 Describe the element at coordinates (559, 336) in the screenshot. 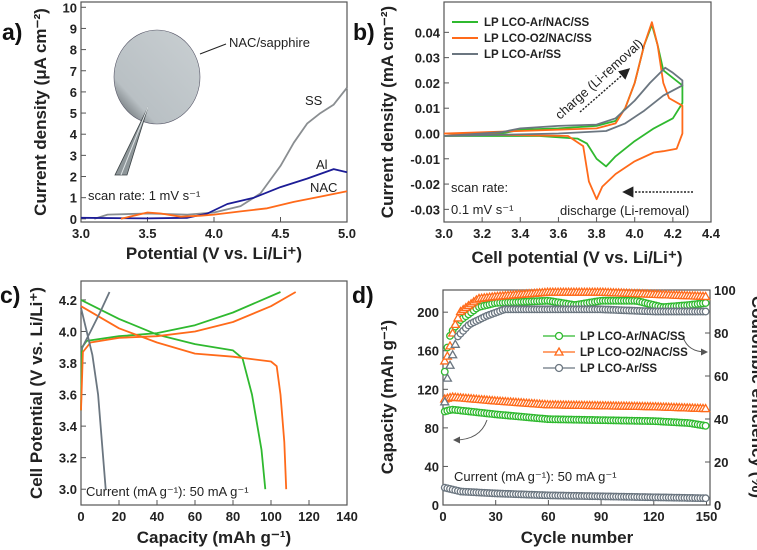

I see `legend-marker` at that location.